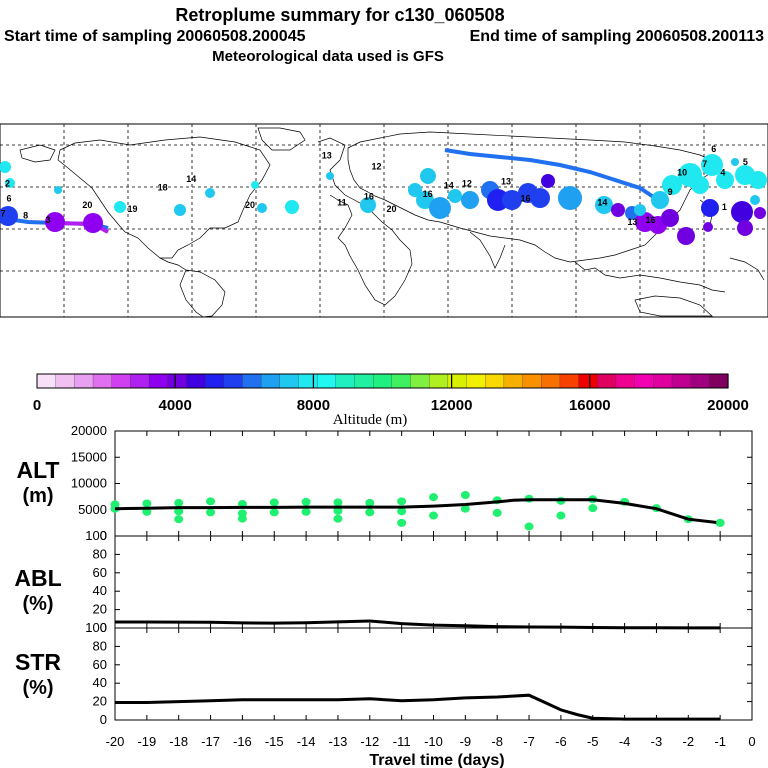 The height and width of the screenshot is (768, 768). Describe the element at coordinates (89, 456) in the screenshot. I see `y-tick-label: 15000` at that location.